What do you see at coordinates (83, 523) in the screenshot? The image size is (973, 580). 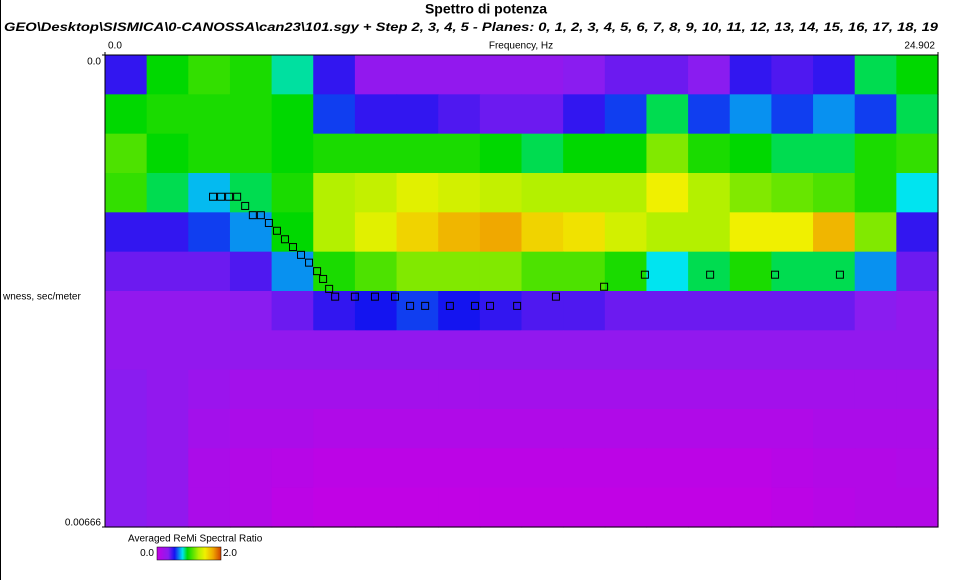 I see `y-tick-label: 0.00666` at bounding box center [83, 523].